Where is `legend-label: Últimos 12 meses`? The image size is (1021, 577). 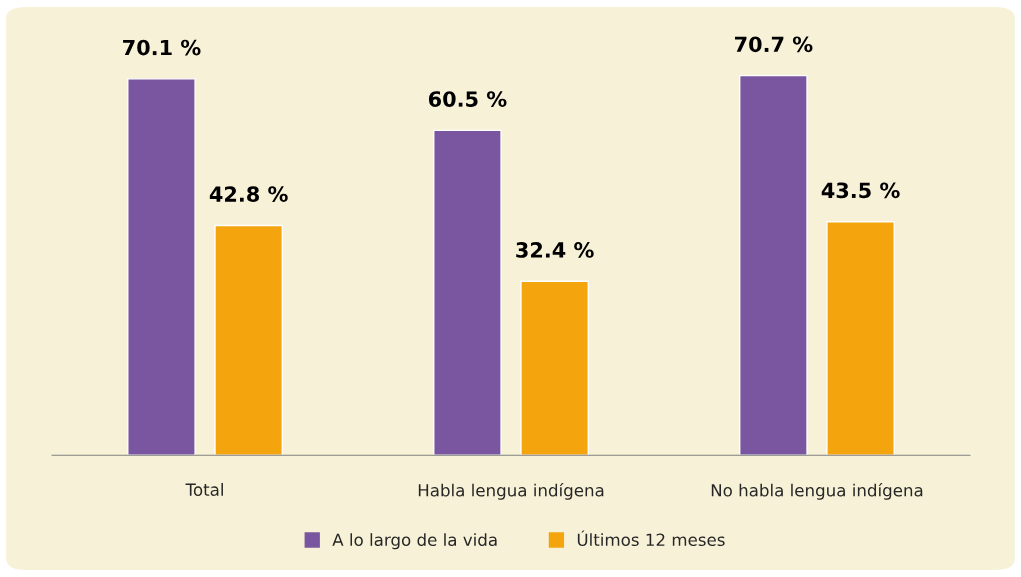
legend-label: Últimos 12 meses is located at coordinates (651, 538).